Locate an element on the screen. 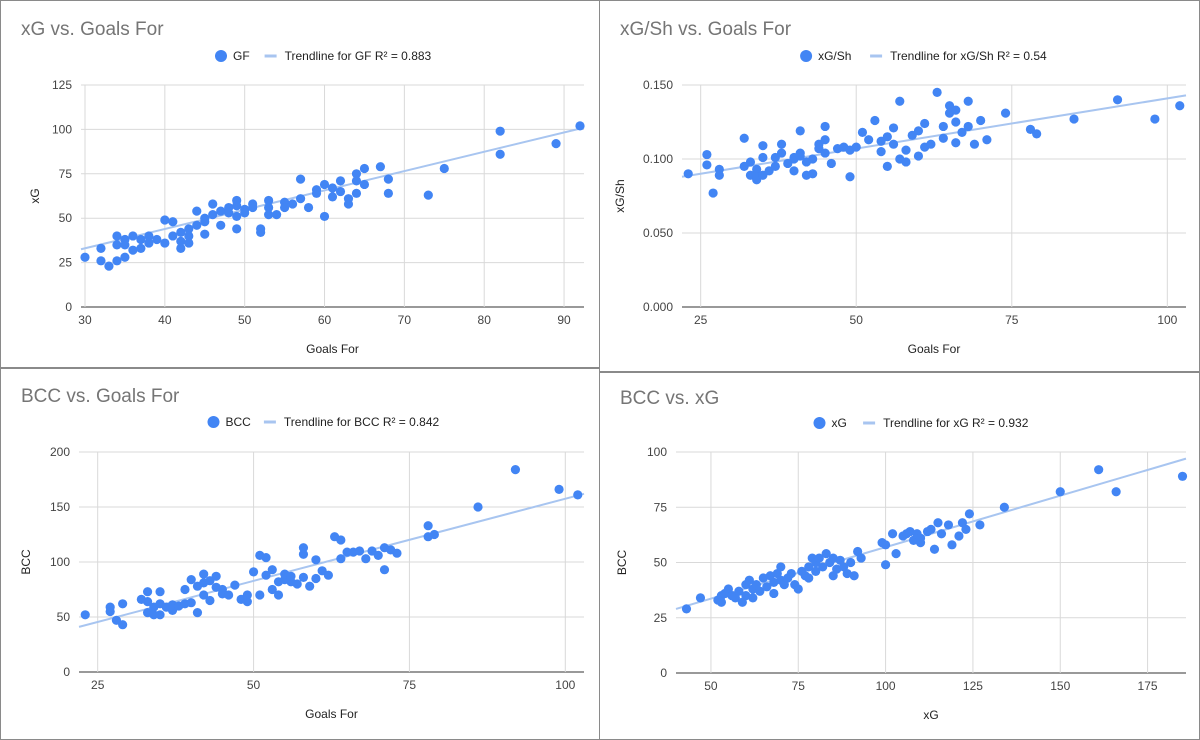  legend-label-trendline: Trendline for BCC R² = 0.842 is located at coordinates (362, 422).